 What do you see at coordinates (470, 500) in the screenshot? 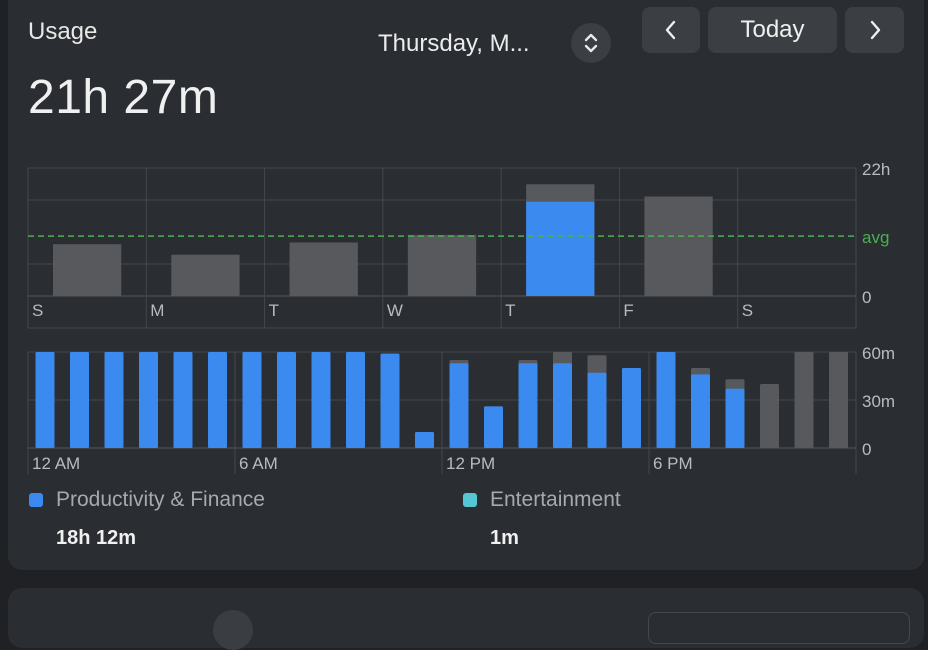
I see `legend-swatch-entertainment` at bounding box center [470, 500].